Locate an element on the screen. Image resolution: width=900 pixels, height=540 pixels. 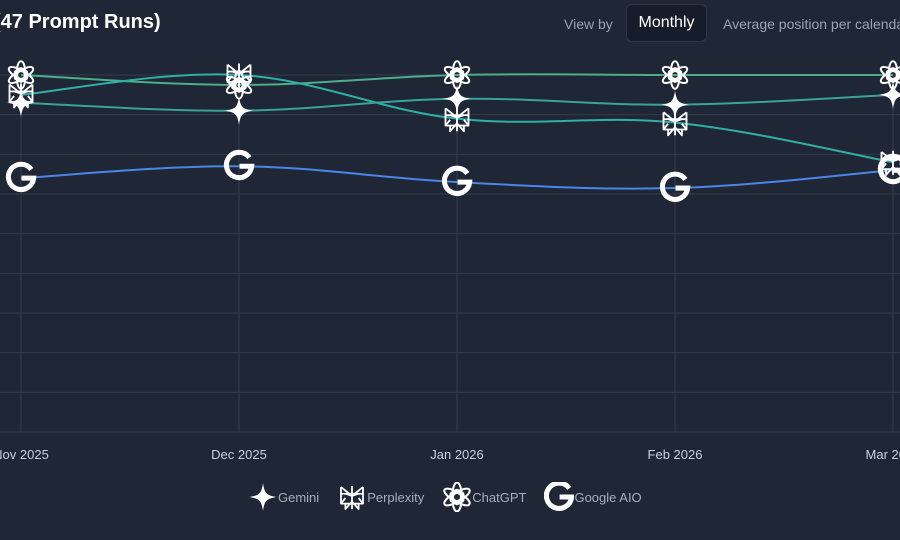
legend-item-google-aio: Google AIO is located at coordinates (593, 497).